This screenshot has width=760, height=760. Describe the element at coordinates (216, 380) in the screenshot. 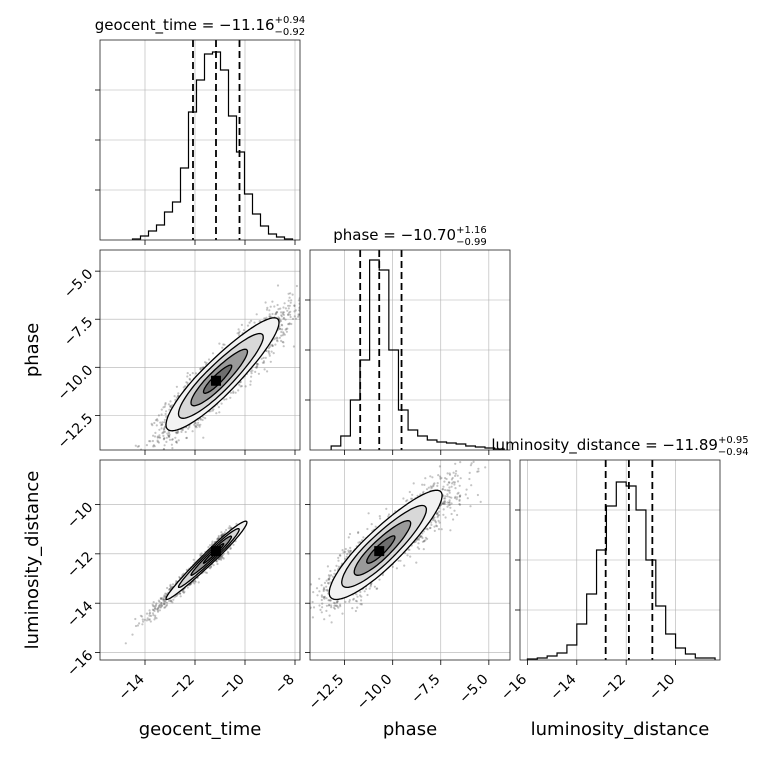

I see `scatter-geocent-time-vs-phase-core` at that location.